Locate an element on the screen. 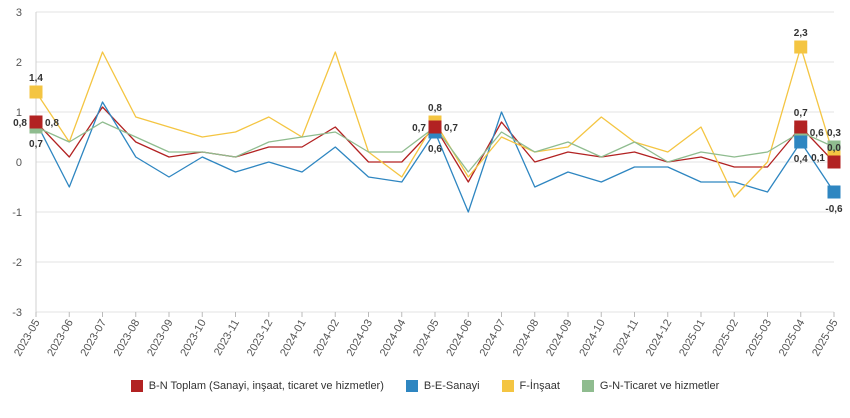  y-tick-label: 2 is located at coordinates (19, 63).